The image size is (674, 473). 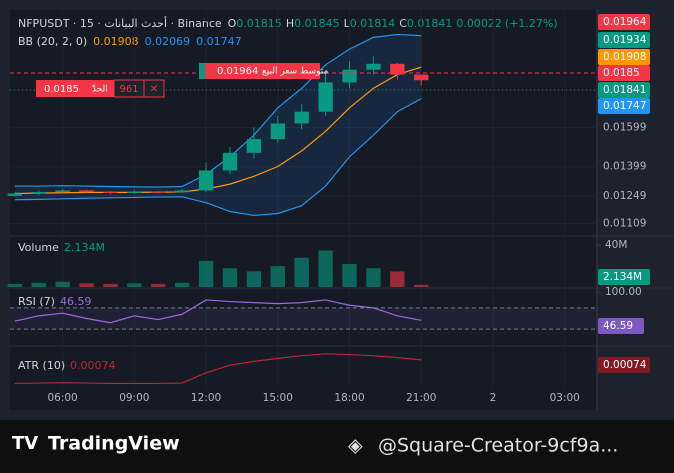 What do you see at coordinates (290, 23) in the screenshot?
I see `ohlc-key: H` at bounding box center [290, 23].